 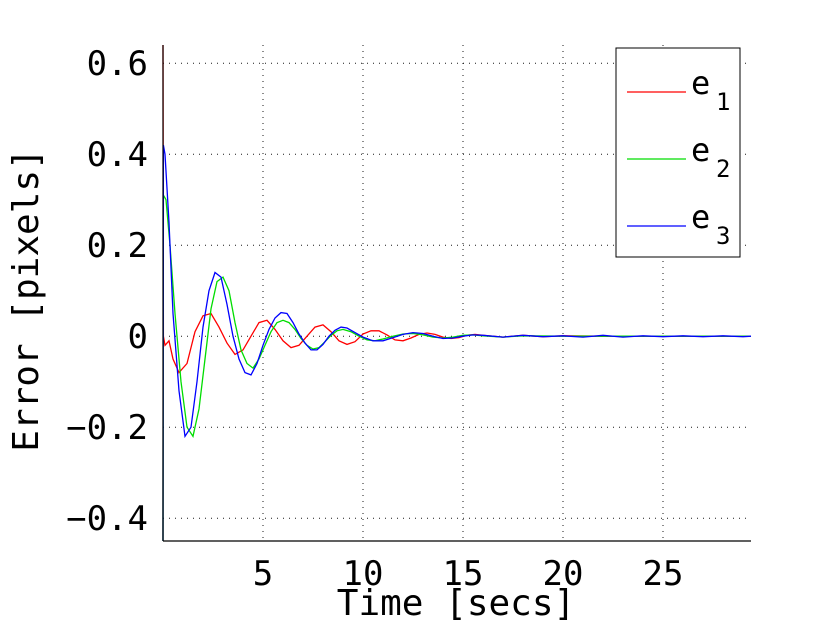 I want to click on legend-box, so click(x=678, y=152).